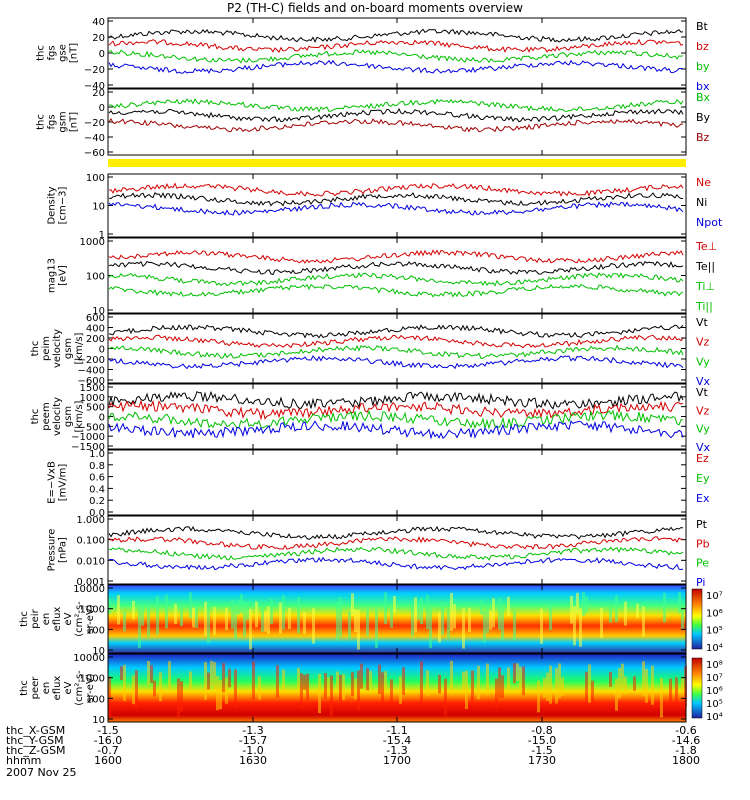 This screenshot has height=800, width=750. I want to click on panel-fgs-gse: 40 20 0 −20 −40 thcfgsgse[nT] Bt bz by bx, so click(373, 55).